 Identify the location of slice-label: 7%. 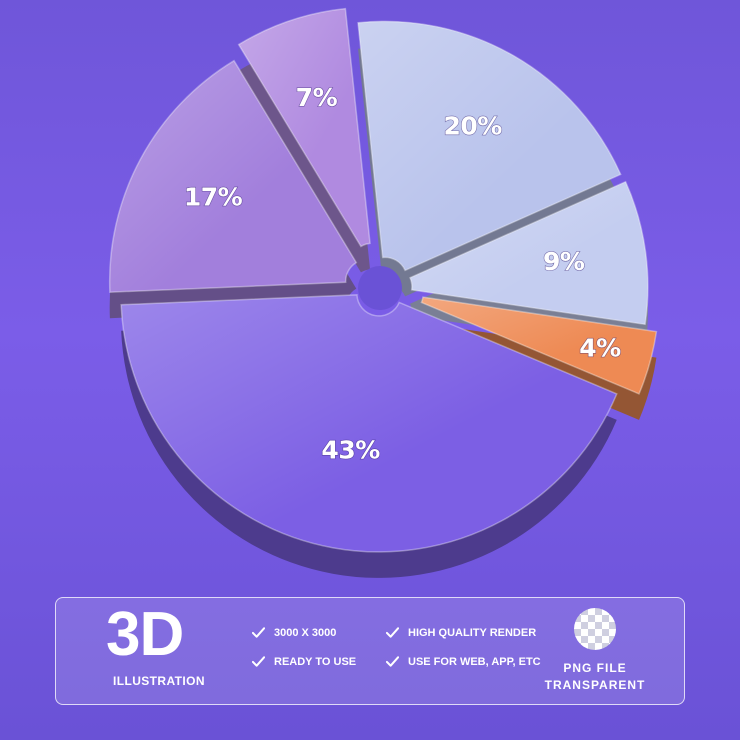
(317, 97).